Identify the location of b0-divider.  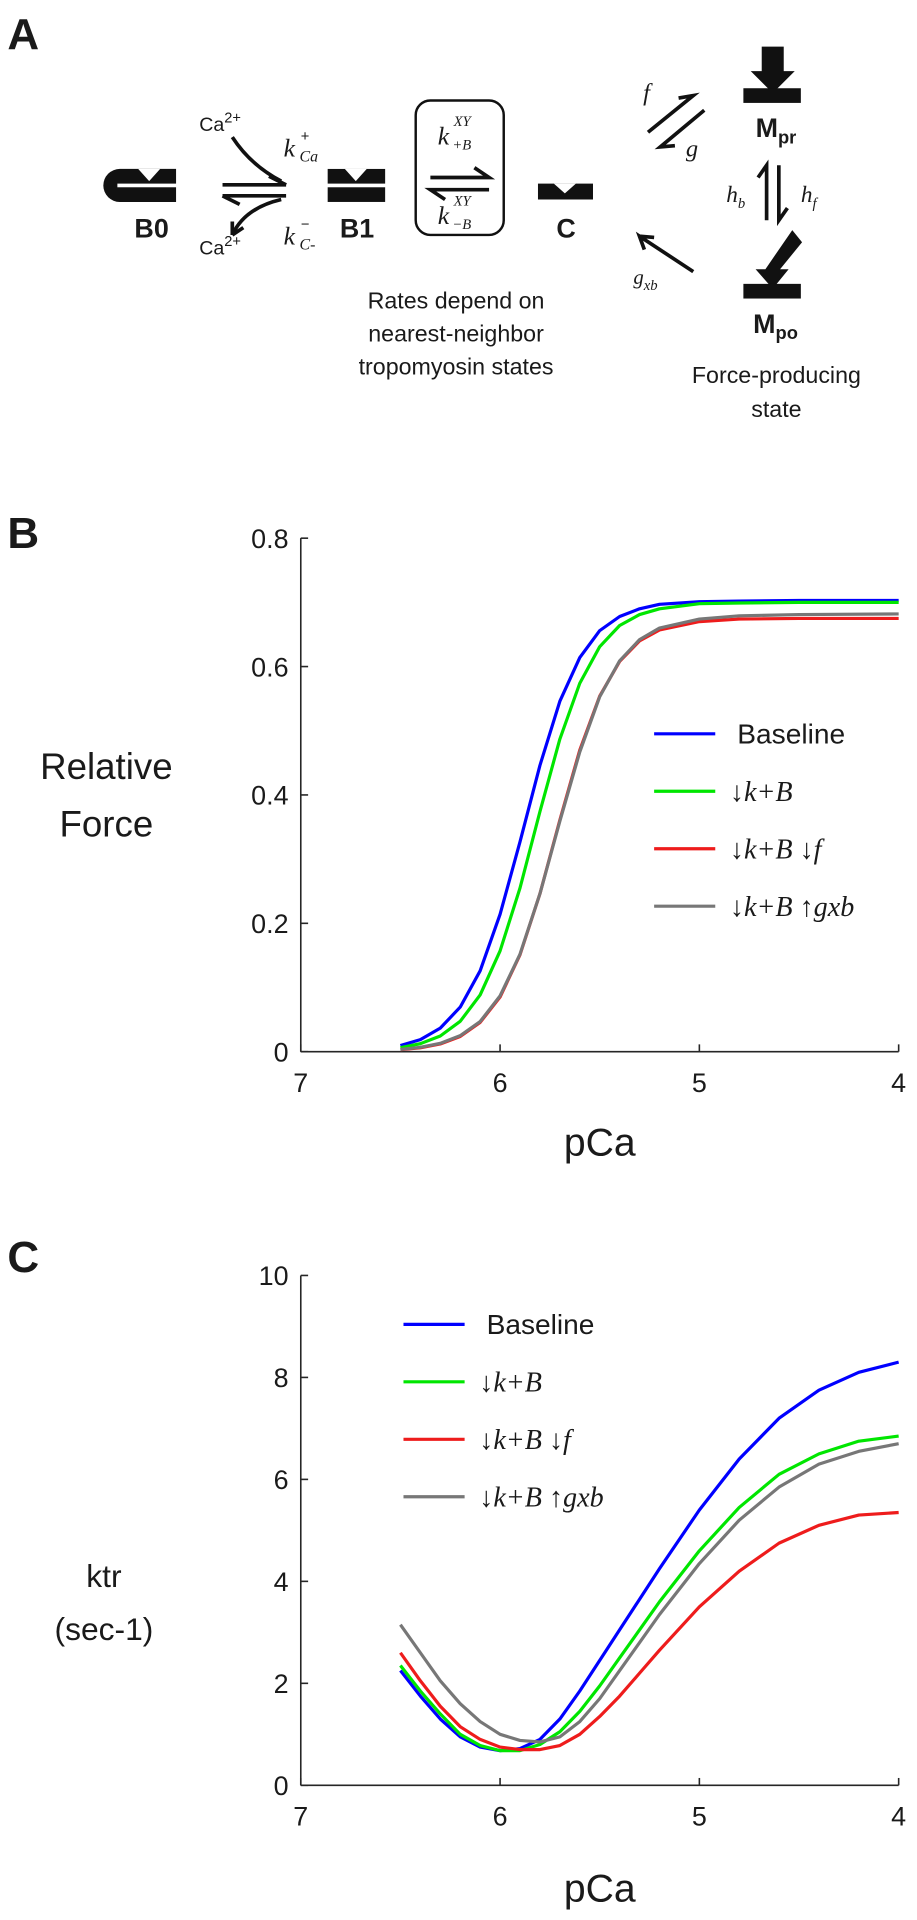
(148, 185).